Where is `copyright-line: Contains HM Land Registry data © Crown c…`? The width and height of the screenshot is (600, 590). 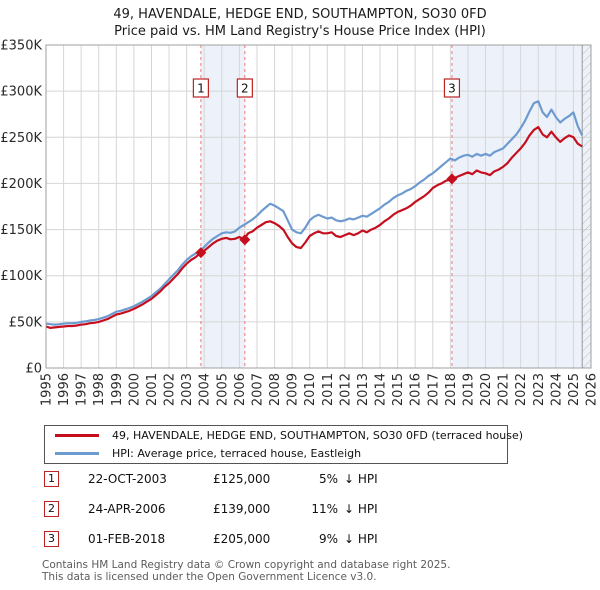
copyright-line: Contains HM Land Registry data © Crown c… is located at coordinates (246, 565).